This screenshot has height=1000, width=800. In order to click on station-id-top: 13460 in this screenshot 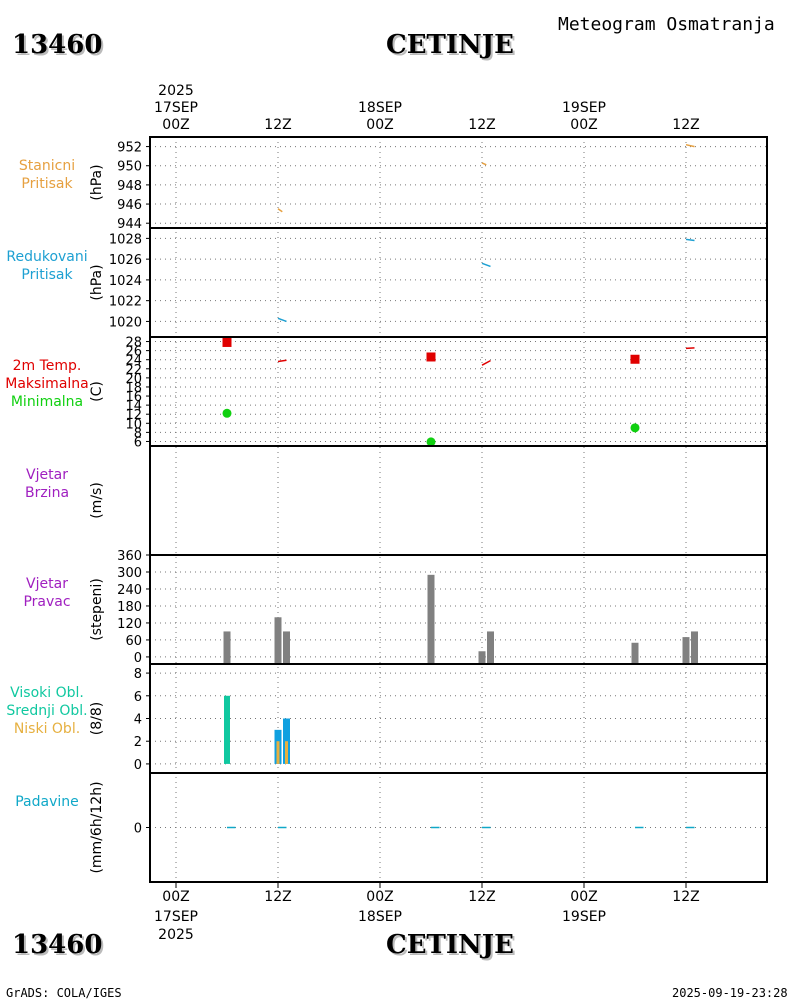, I will do `click(57, 45)`.